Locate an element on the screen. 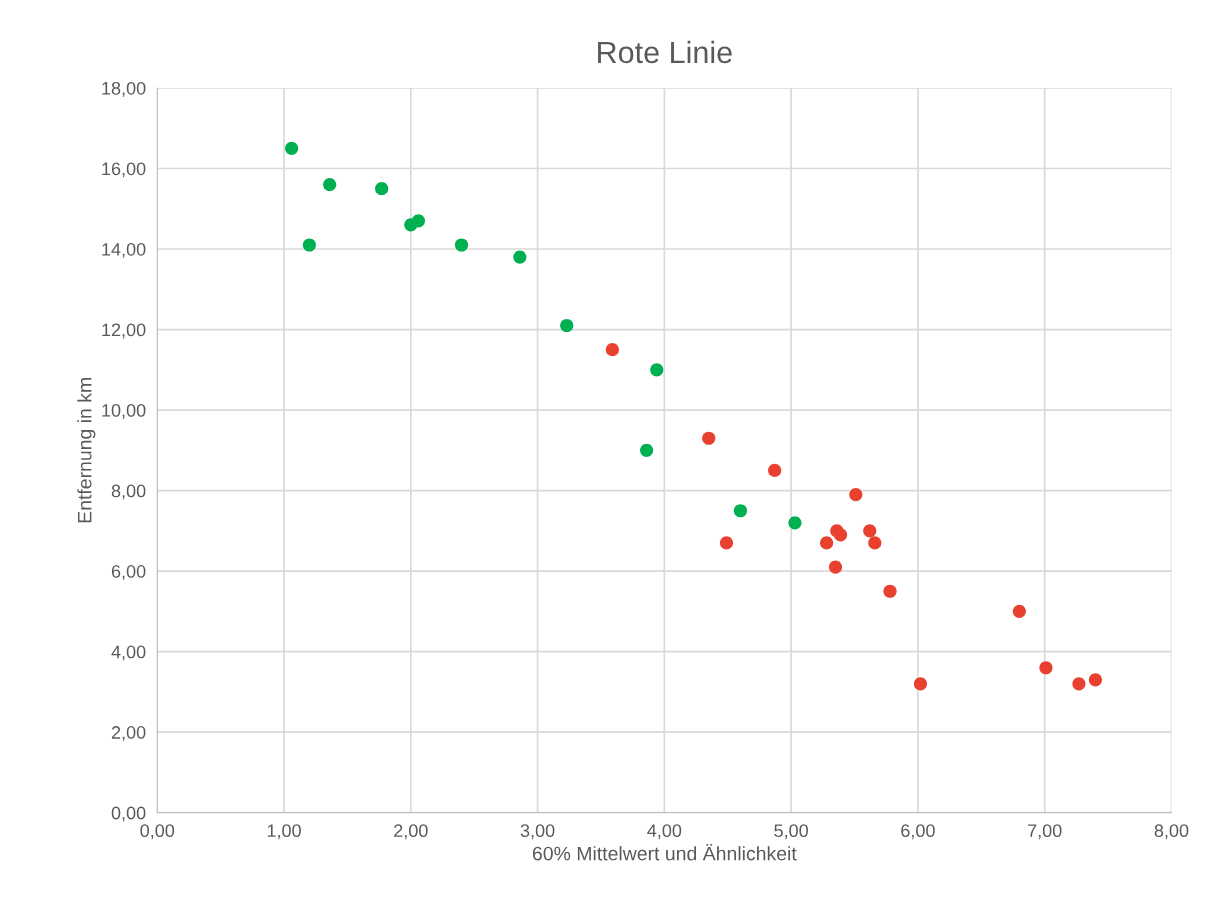 This screenshot has height=907, width=1219. x-tick-label: 2,00 is located at coordinates (411, 832).